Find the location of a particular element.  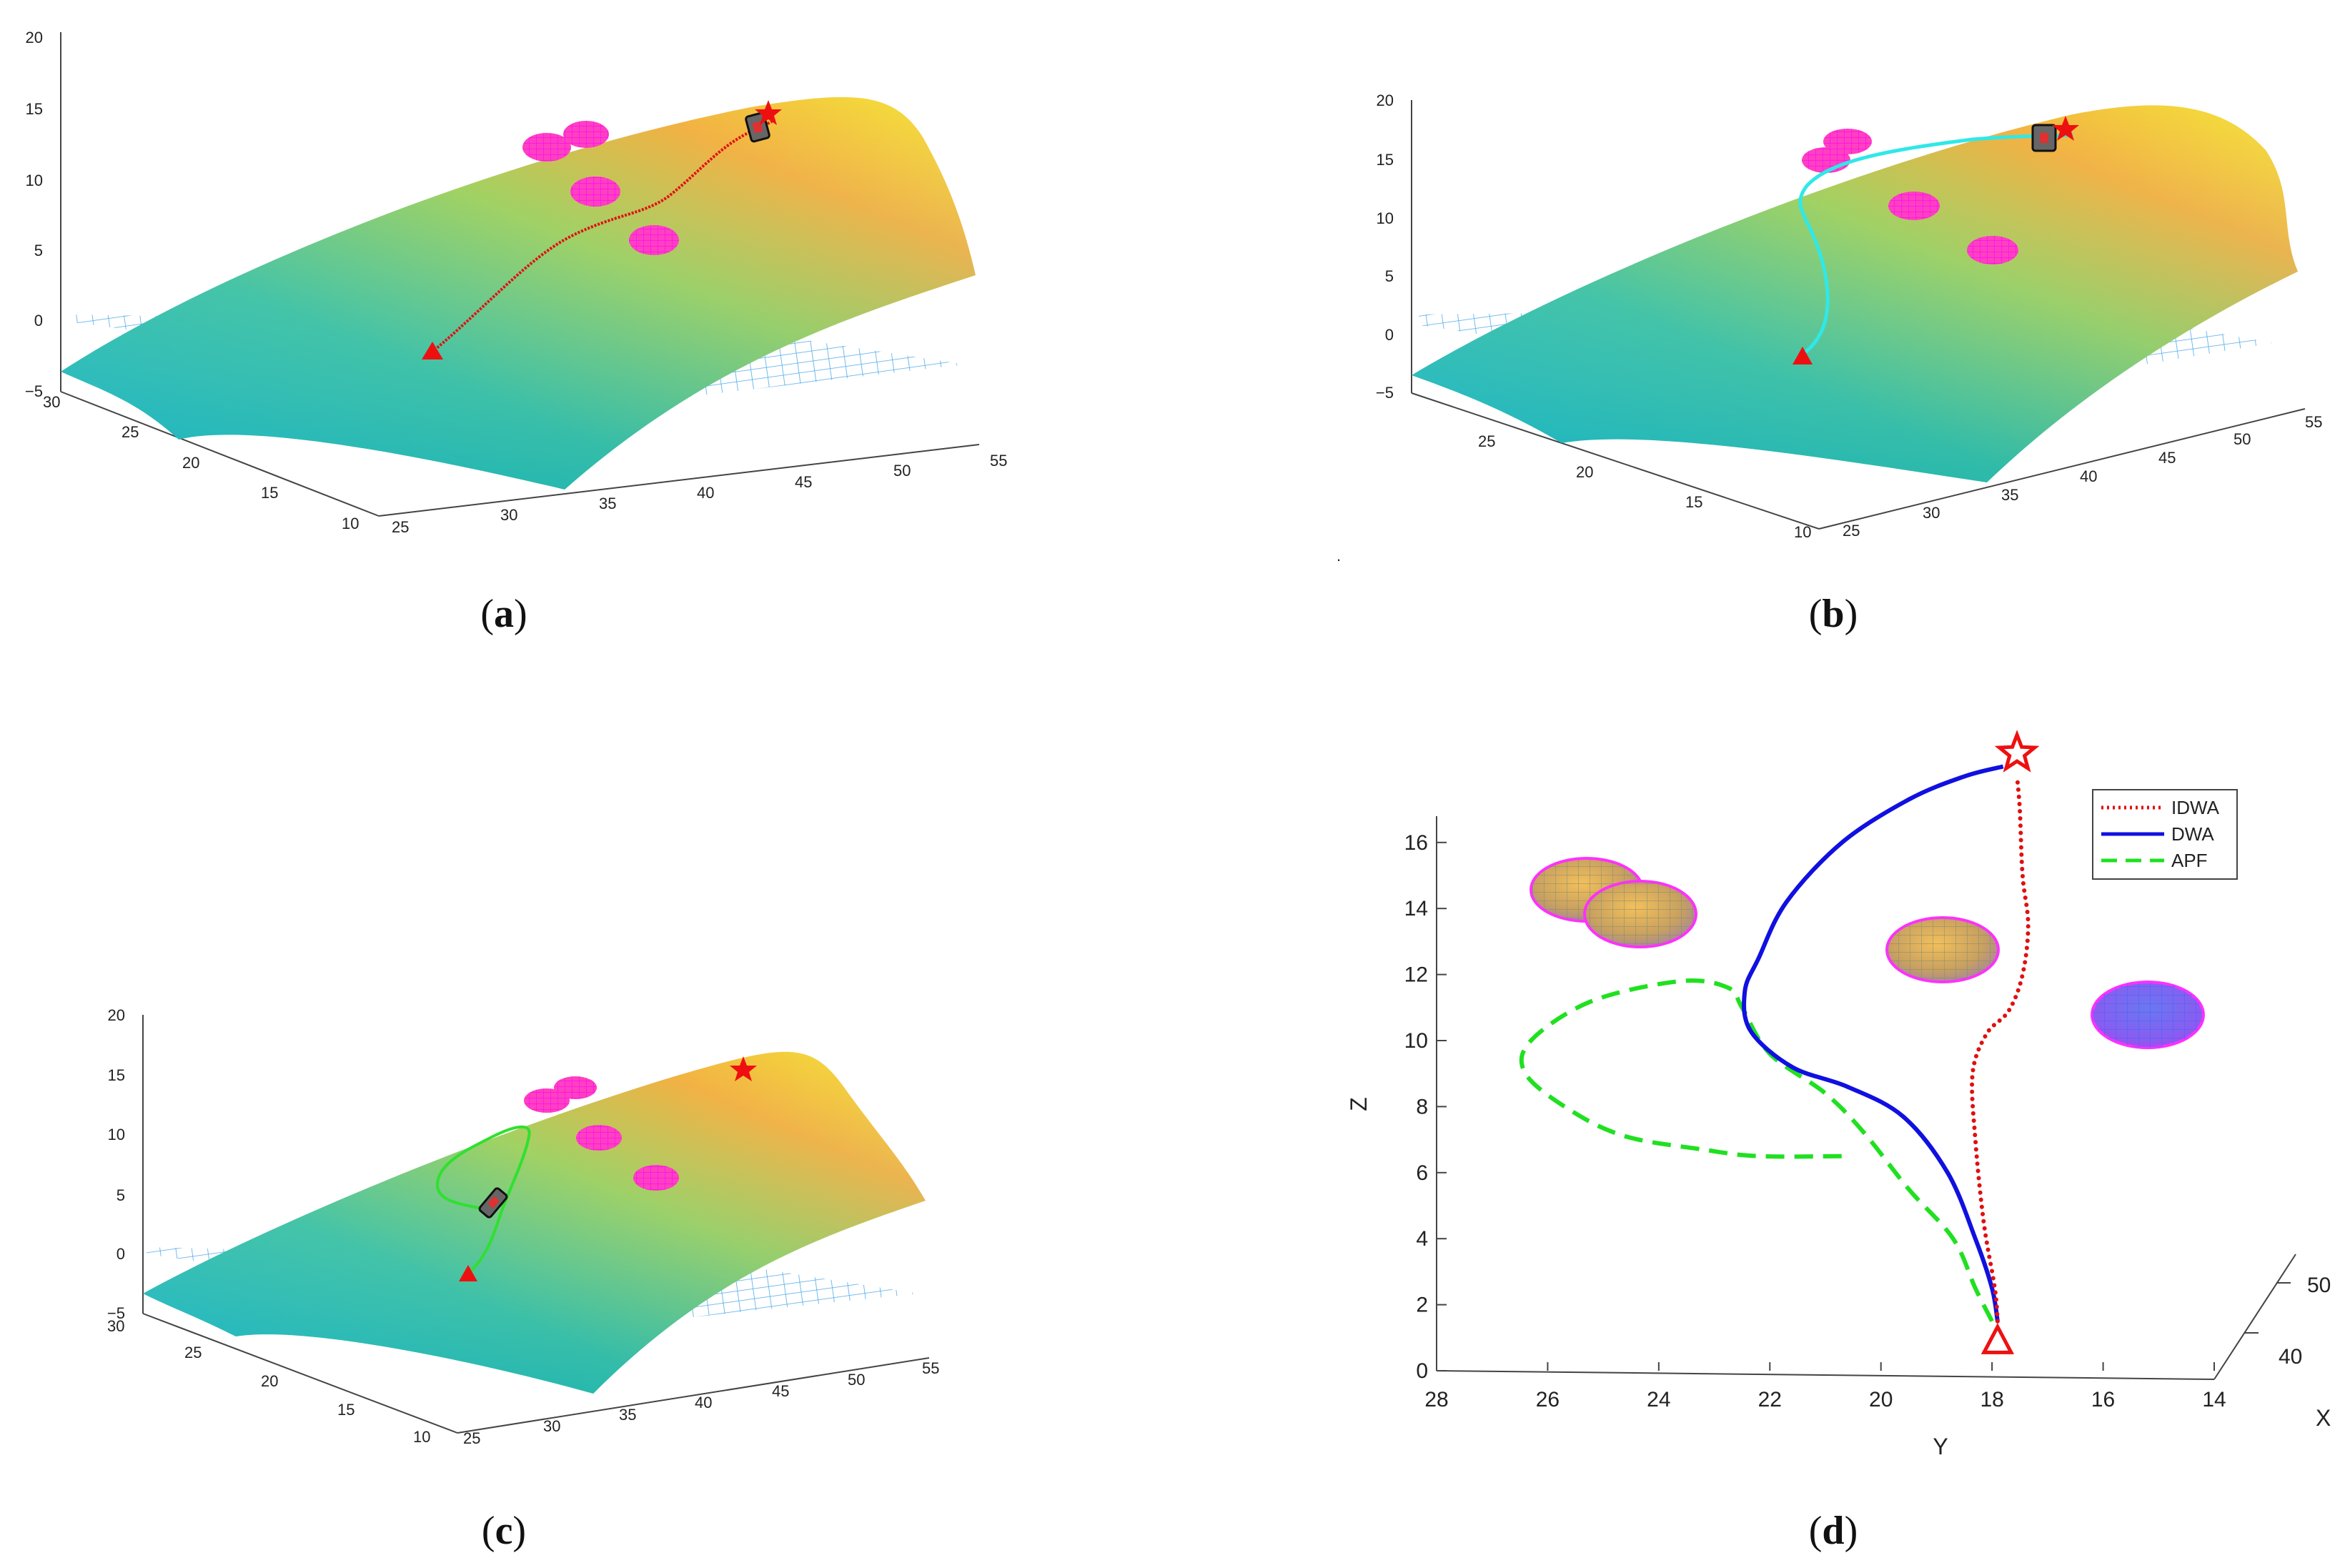

base-axes: 30 25 20 15 10 25 30 35 40 45 50 55 is located at coordinates (523, 1380).